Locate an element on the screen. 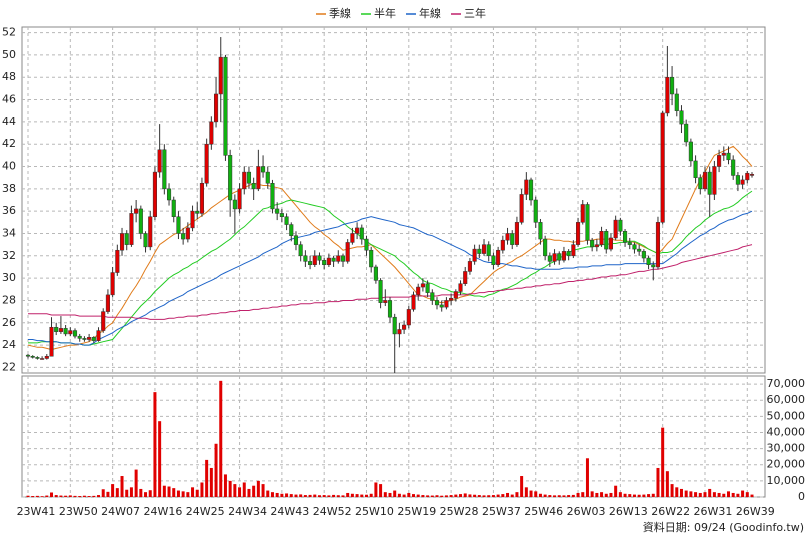  y-tick-label: 28 is located at coordinates (9, 299).